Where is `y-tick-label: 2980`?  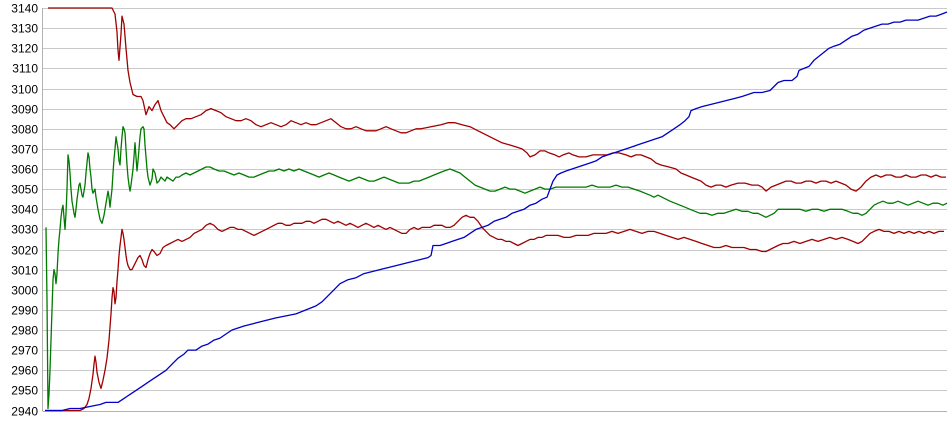 y-tick-label: 2980 is located at coordinates (24, 331).